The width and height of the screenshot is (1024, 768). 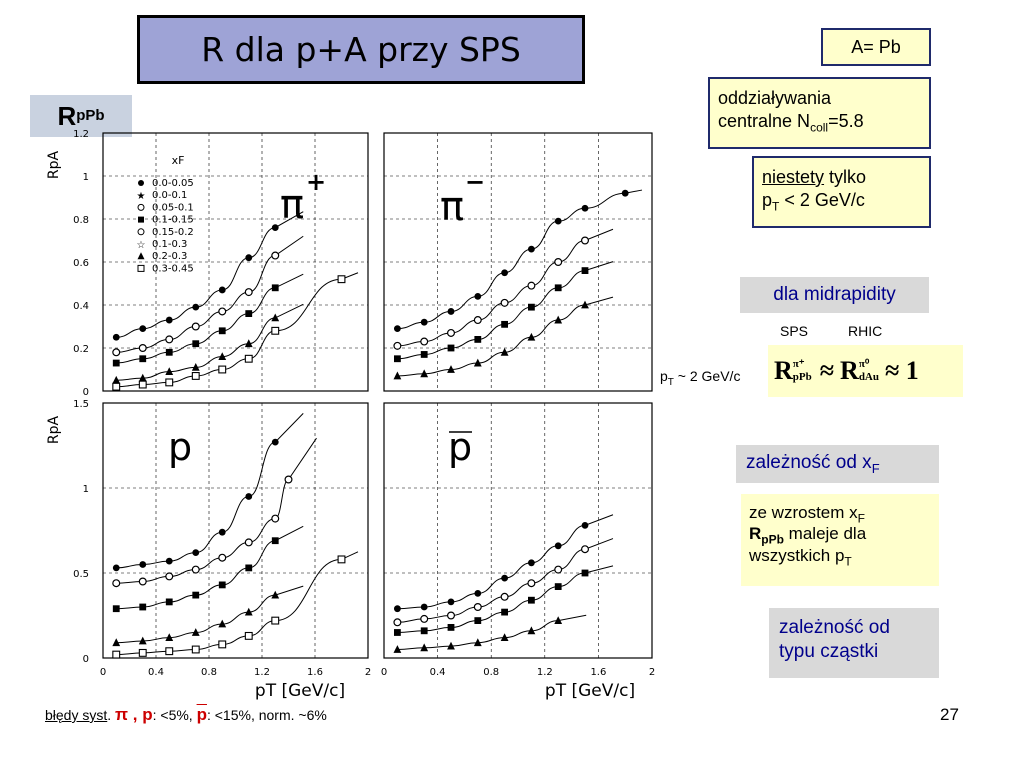 I want to click on unfortunately-box: niestety tylko pT < 2 GeV/c, so click(x=841, y=192).